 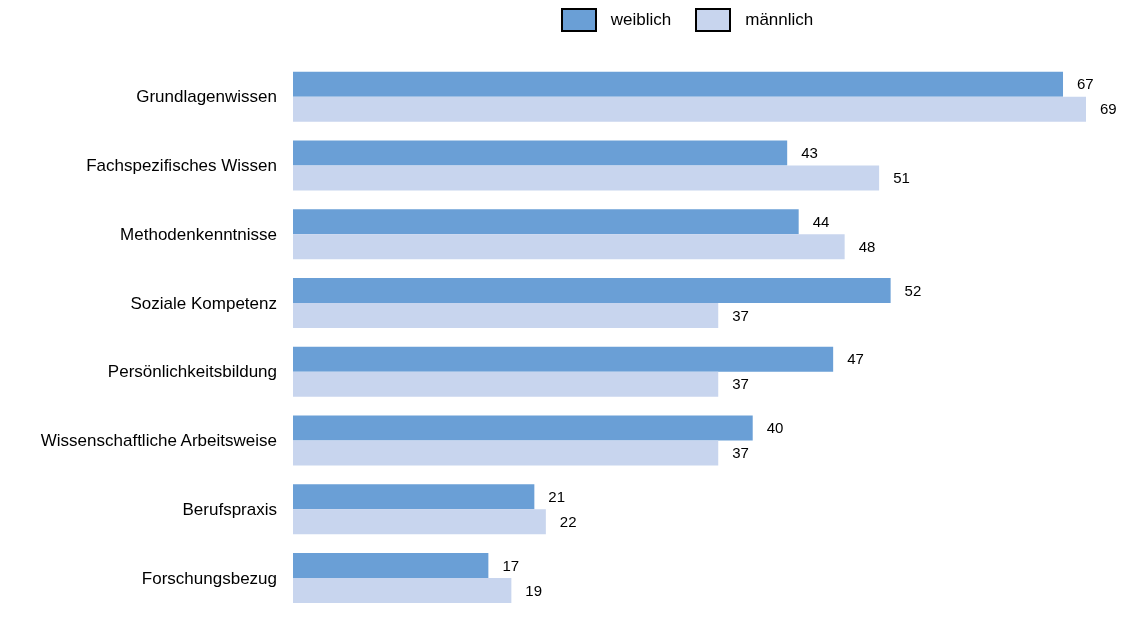 What do you see at coordinates (641, 20) in the screenshot?
I see `legend-label: weiblich` at bounding box center [641, 20].